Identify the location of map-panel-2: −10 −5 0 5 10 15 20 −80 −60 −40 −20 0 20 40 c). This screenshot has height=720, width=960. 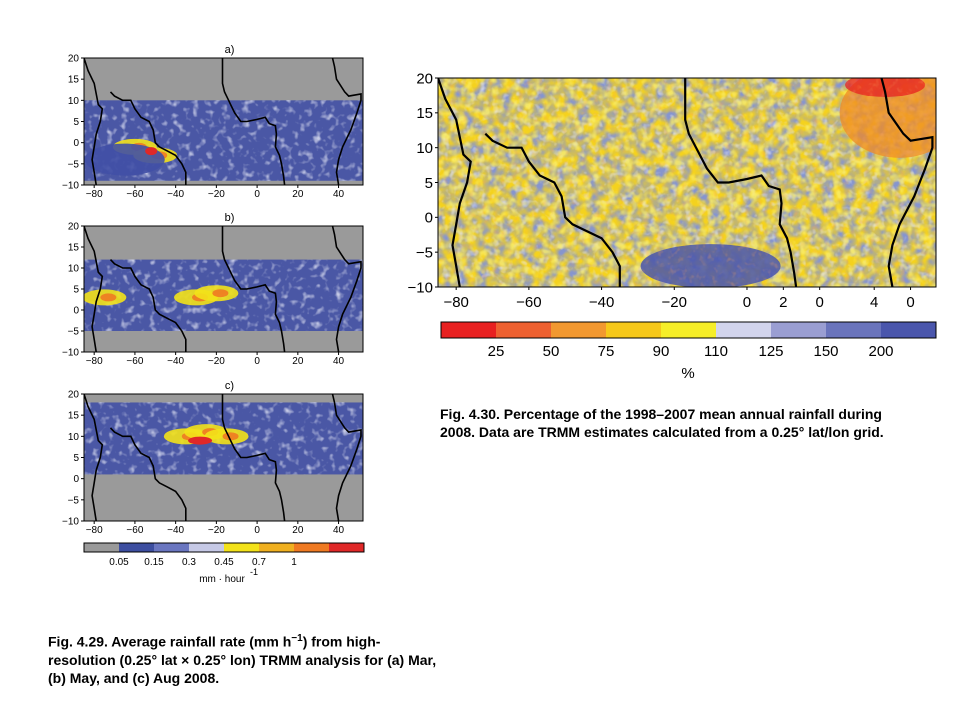
(213, 458).